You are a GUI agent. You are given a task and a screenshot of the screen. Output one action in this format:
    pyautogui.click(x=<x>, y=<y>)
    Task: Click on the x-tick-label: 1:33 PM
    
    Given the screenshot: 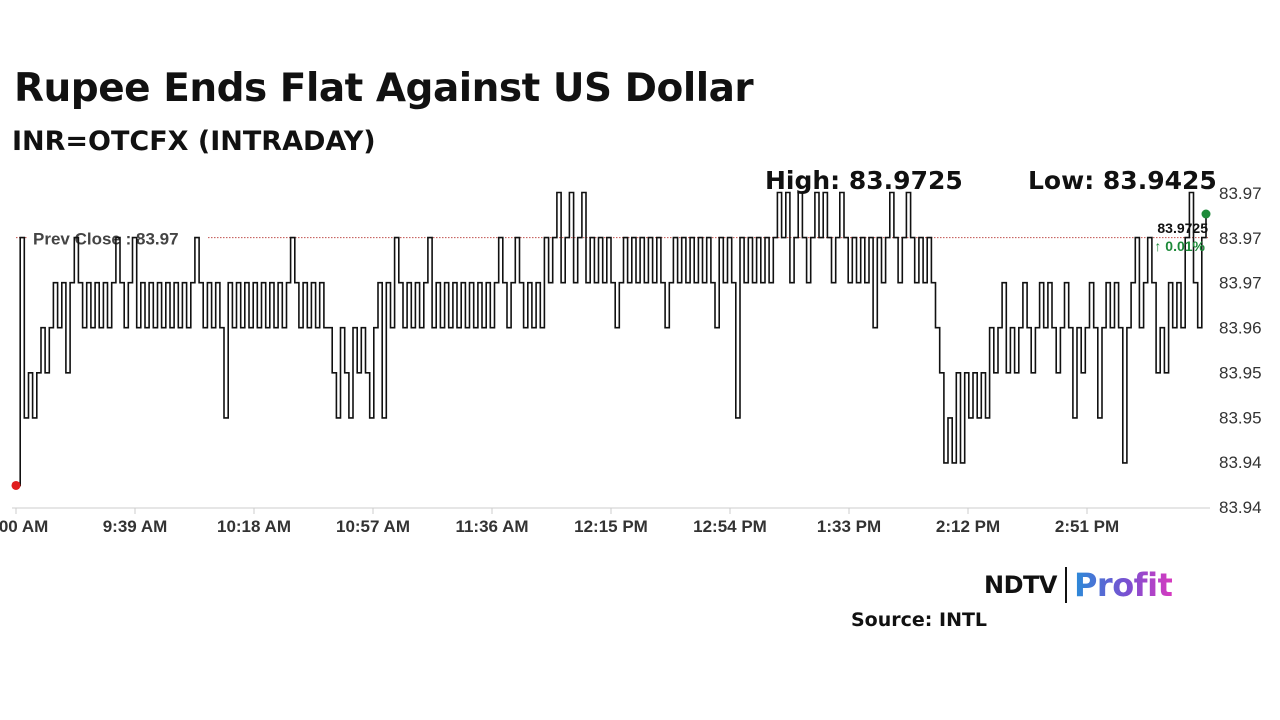 What is the action you would take?
    pyautogui.click(x=849, y=526)
    